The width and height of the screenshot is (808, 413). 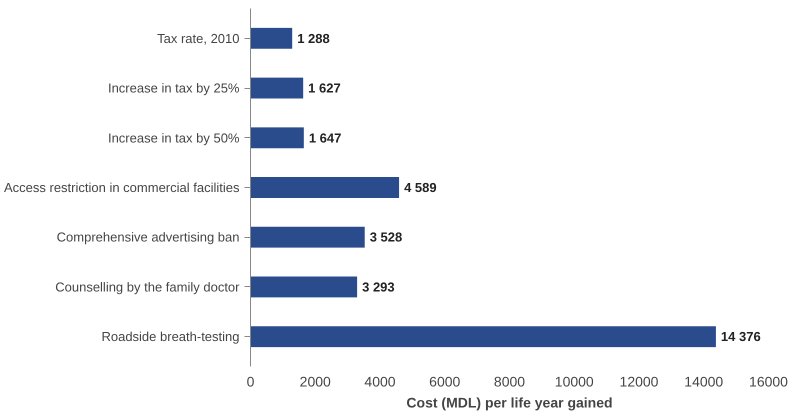 What do you see at coordinates (324, 88) in the screenshot?
I see `data-label: 1 627` at bounding box center [324, 88].